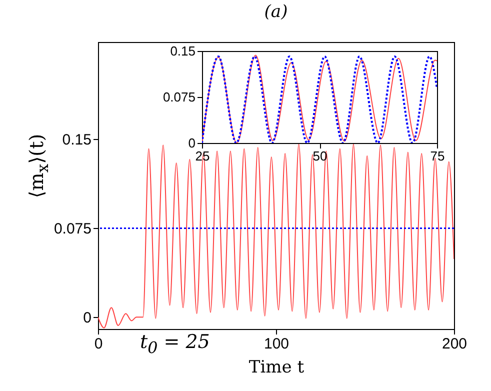 The height and width of the screenshot is (391, 491). What do you see at coordinates (277, 344) in the screenshot?
I see `x-tick-label: 100` at bounding box center [277, 344].